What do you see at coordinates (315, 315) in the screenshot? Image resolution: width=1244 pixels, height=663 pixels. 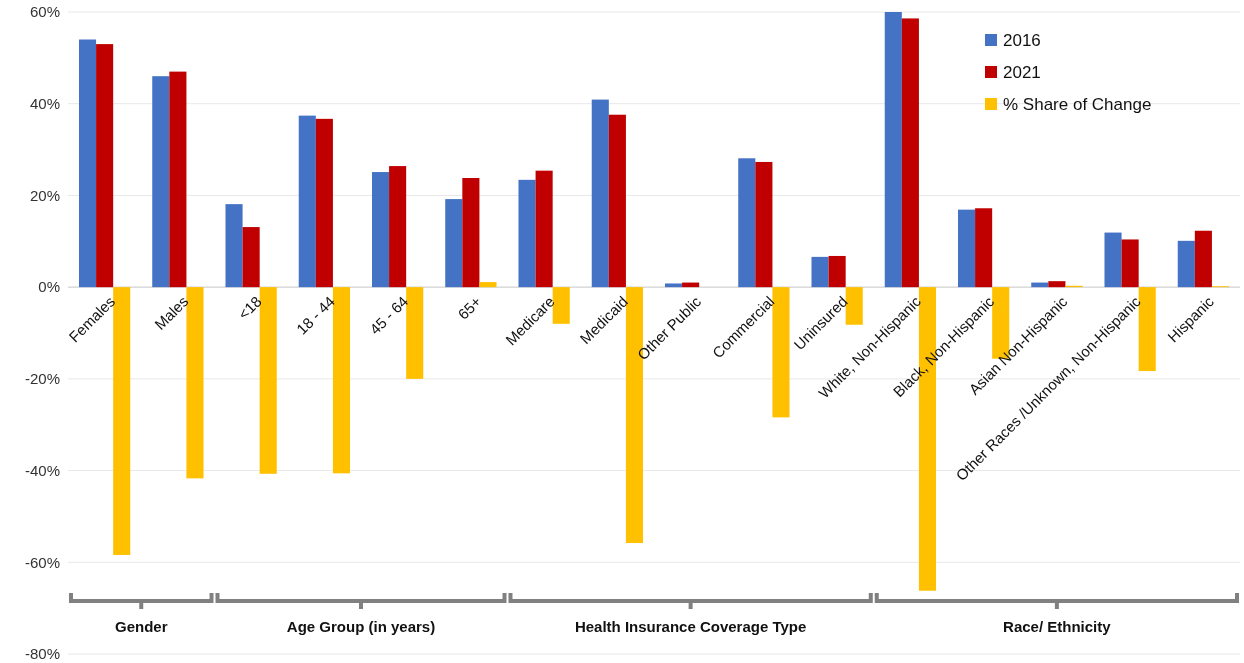 I see `x-tick-label: 18 - 44` at bounding box center [315, 315].